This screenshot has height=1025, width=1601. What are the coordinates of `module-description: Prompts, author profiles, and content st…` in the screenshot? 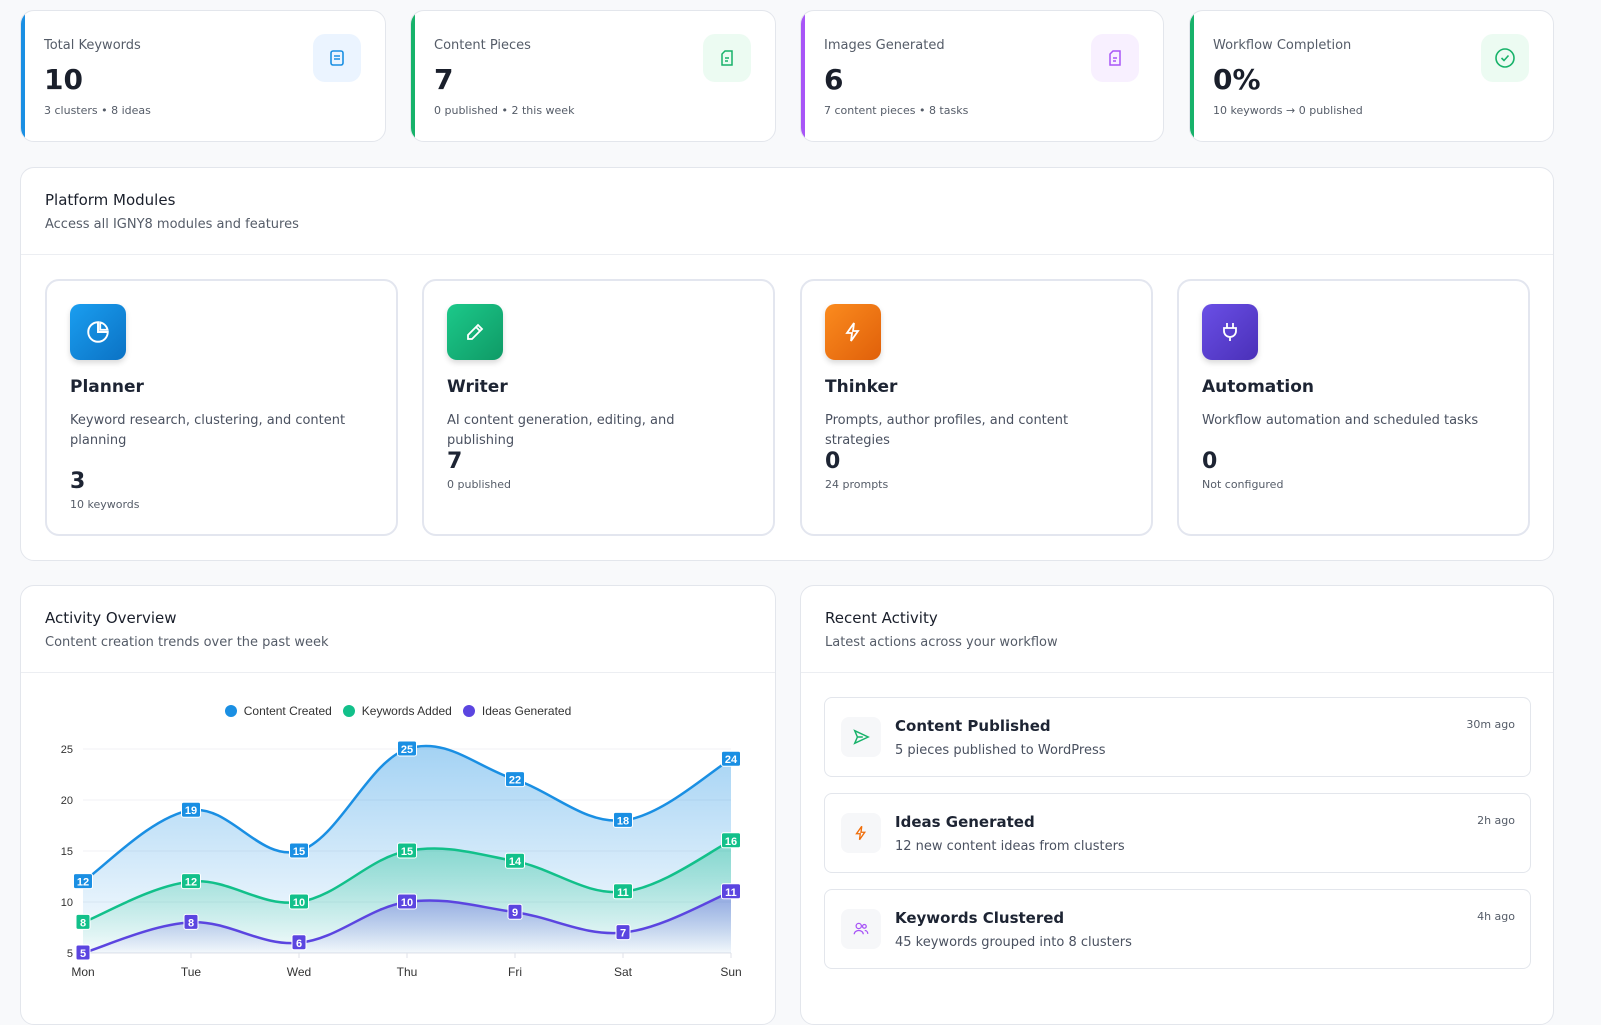 It's located at (947, 430).